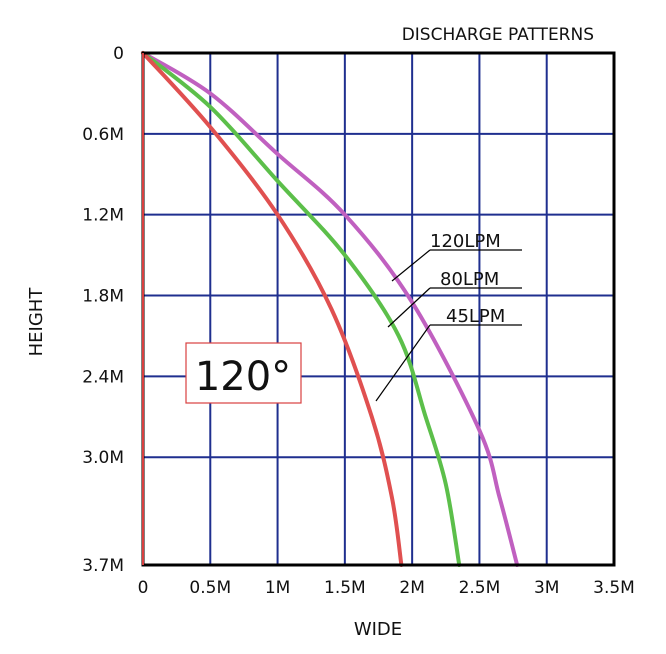  Describe the element at coordinates (103, 458) in the screenshot. I see `y-tick-label: 3.0M` at that location.